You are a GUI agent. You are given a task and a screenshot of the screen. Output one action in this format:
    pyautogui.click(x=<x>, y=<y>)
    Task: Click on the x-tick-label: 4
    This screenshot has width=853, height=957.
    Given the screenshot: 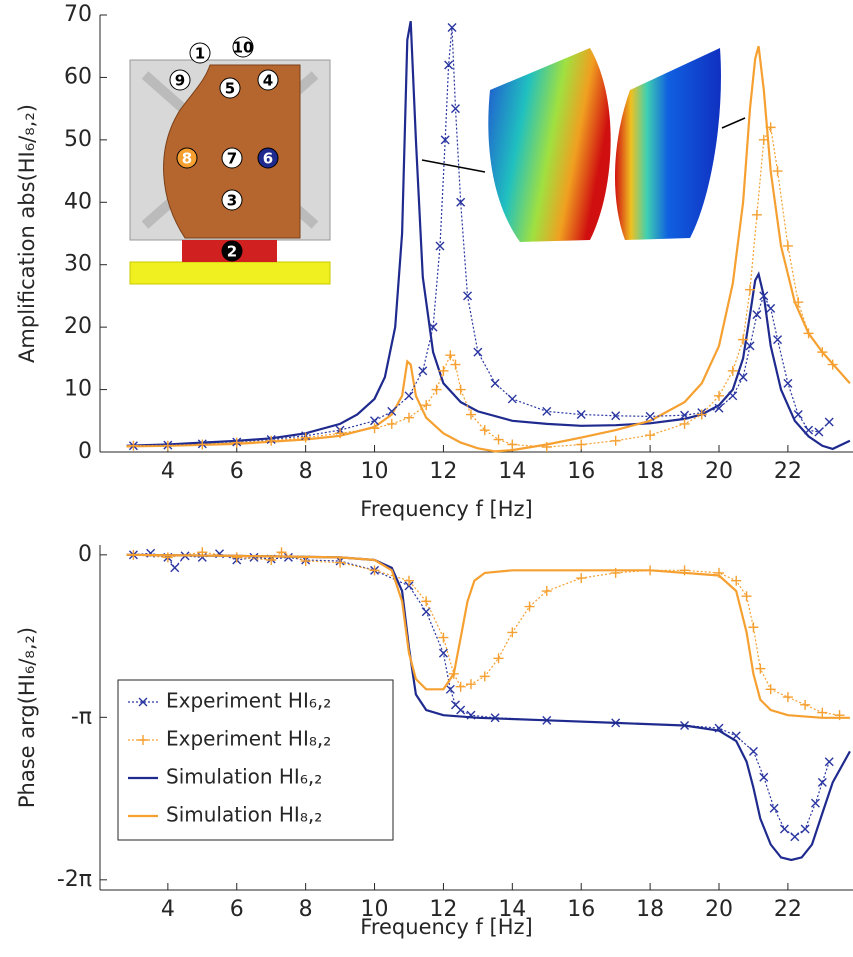 What is the action you would take?
    pyautogui.click(x=168, y=909)
    